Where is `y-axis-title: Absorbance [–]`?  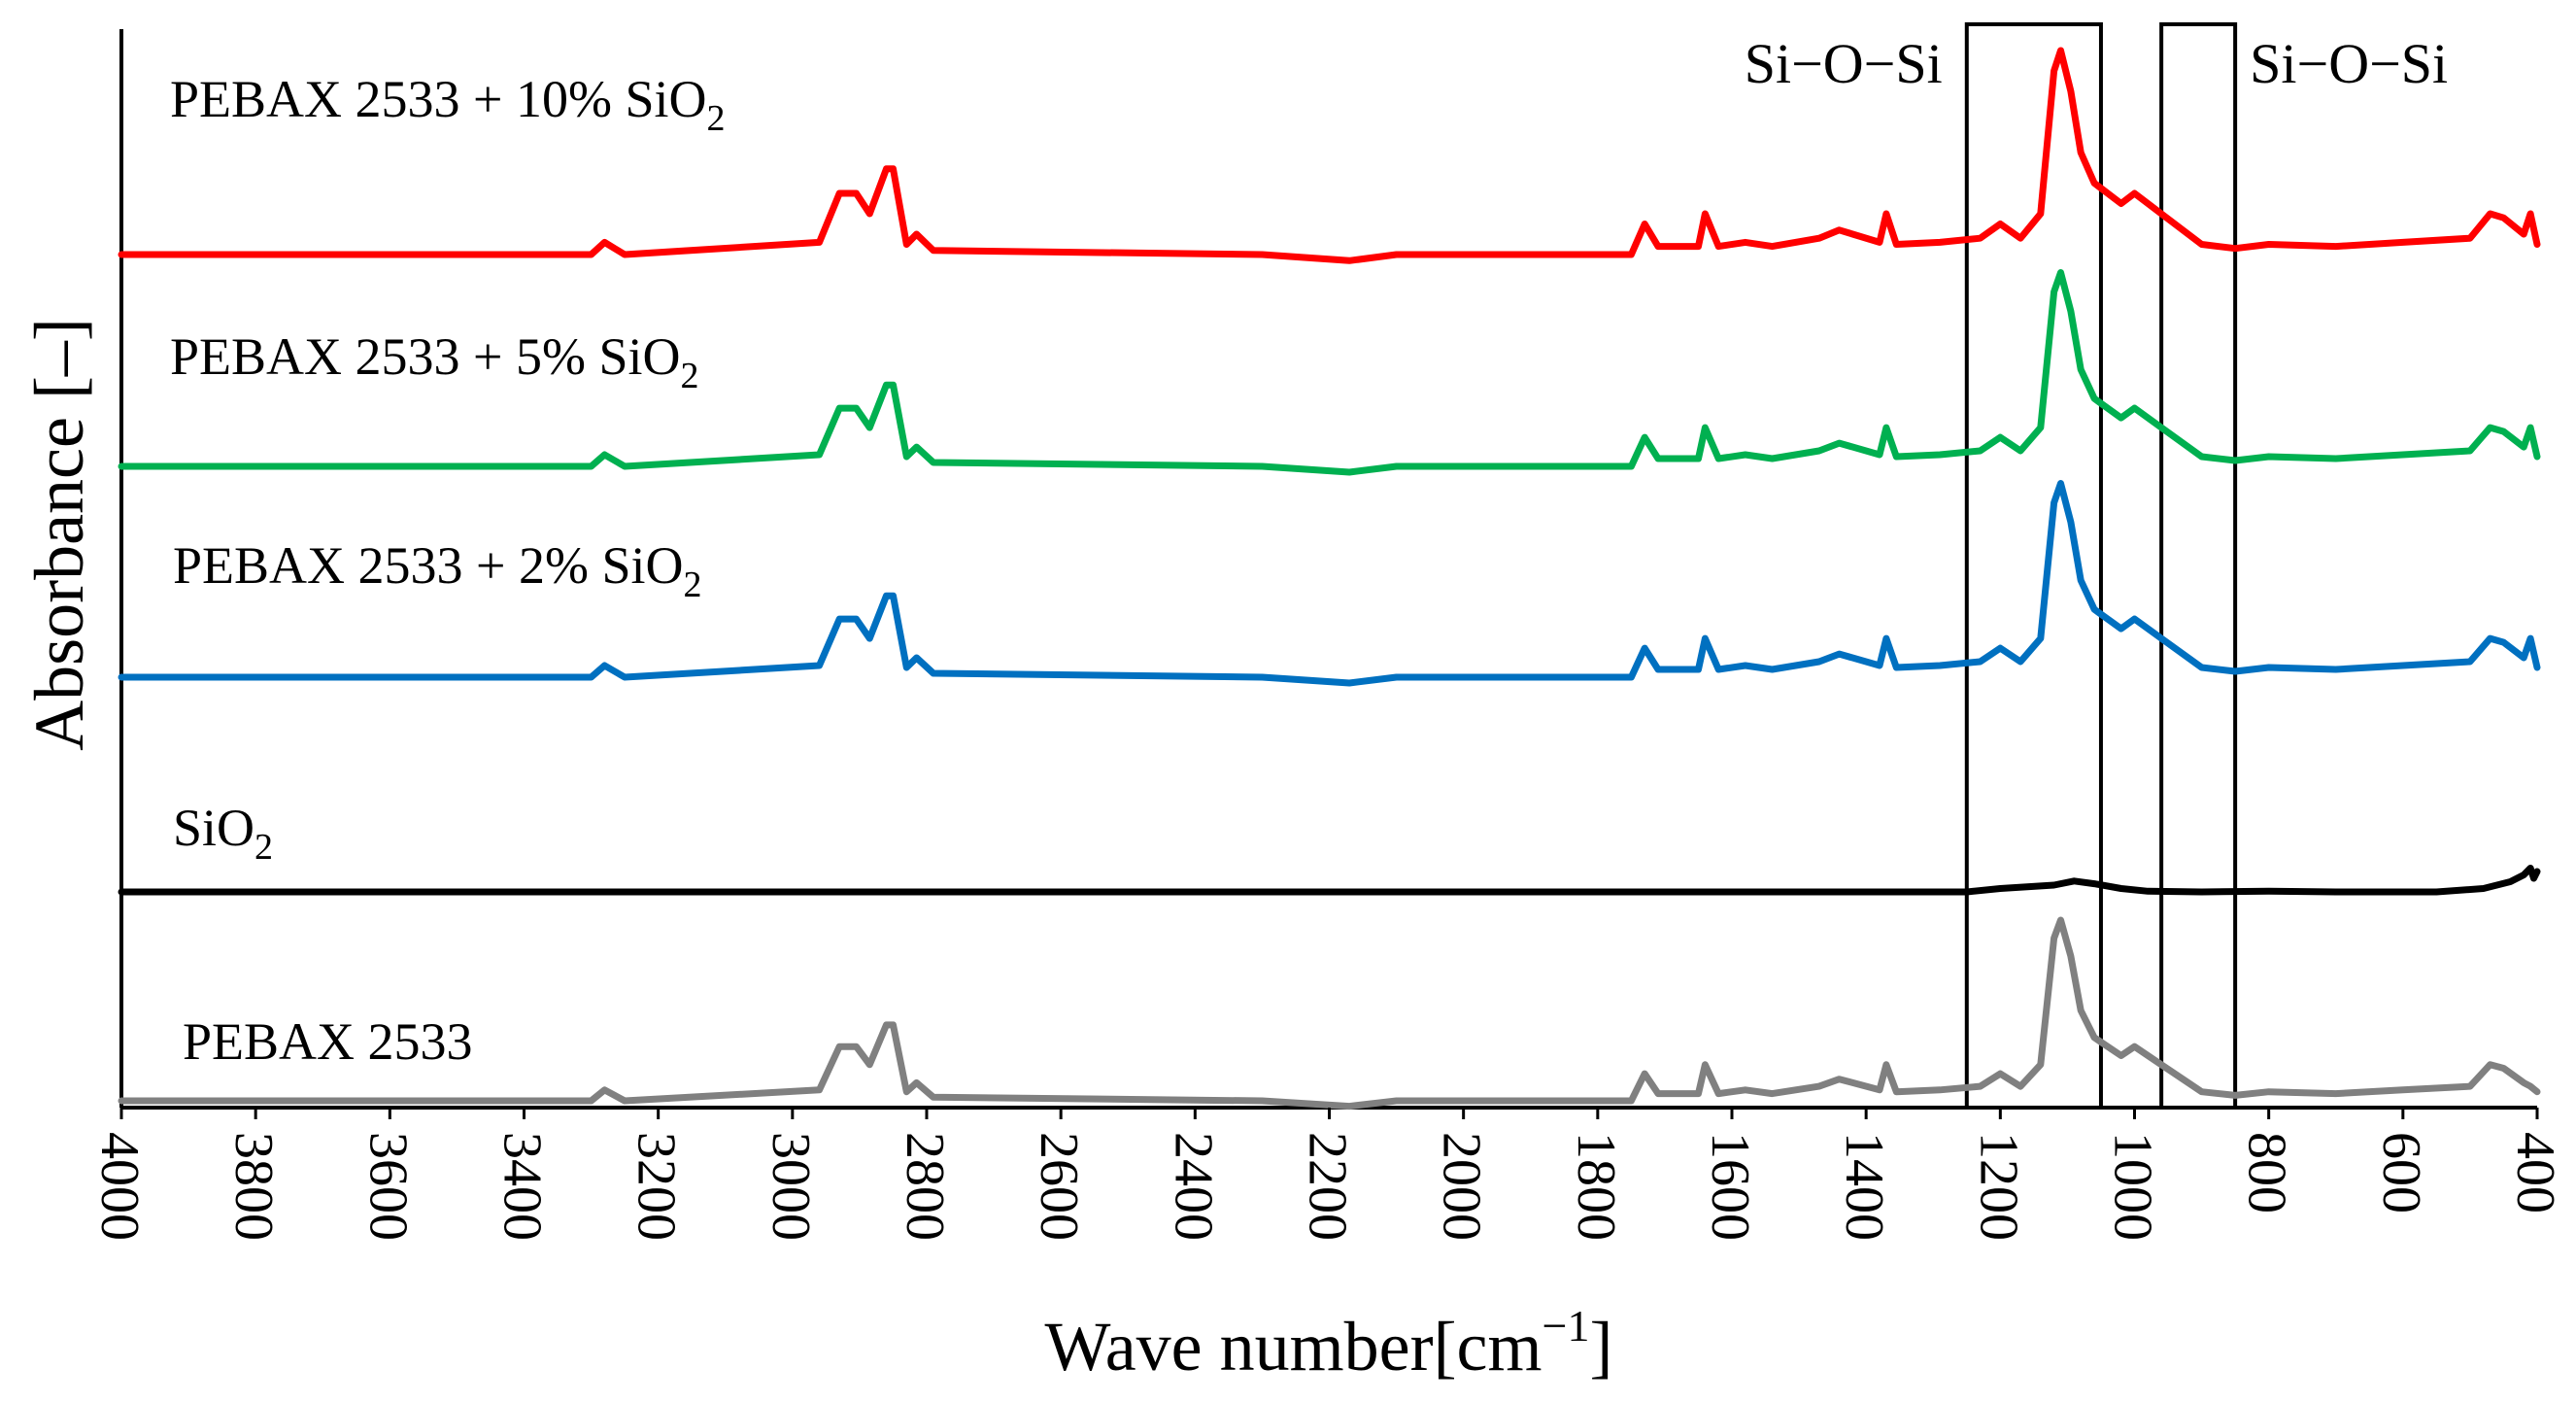 y-axis-title: Absorbance [–] is located at coordinates (59, 534).